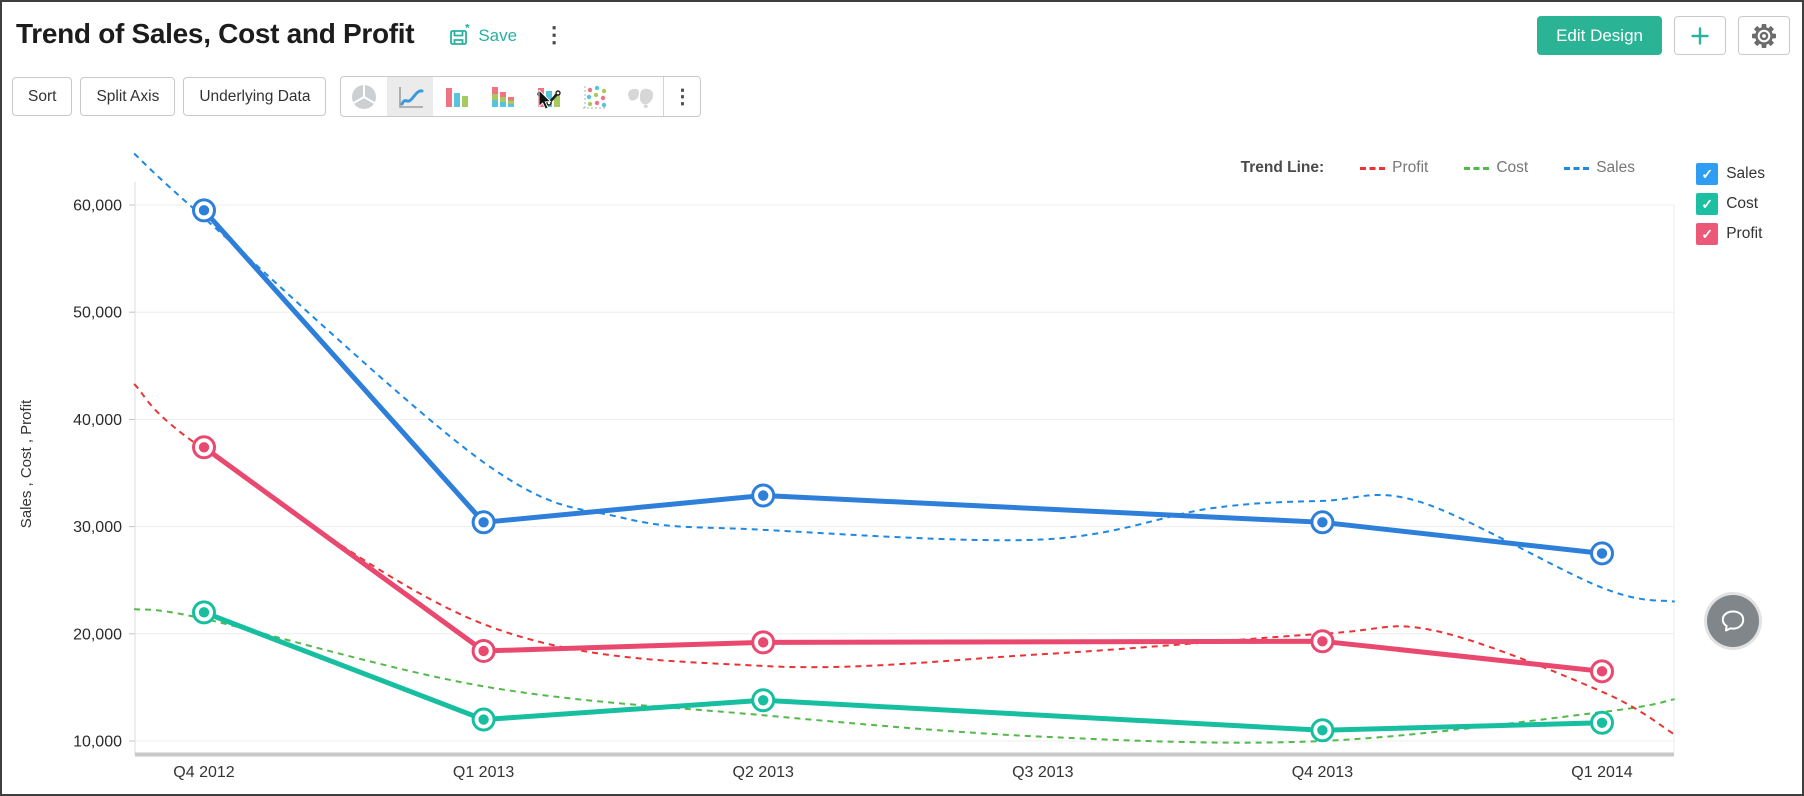  Describe the element at coordinates (1438, 168) in the screenshot. I see `trend-line-legend: Trend Line: Profit Cost Sales` at that location.